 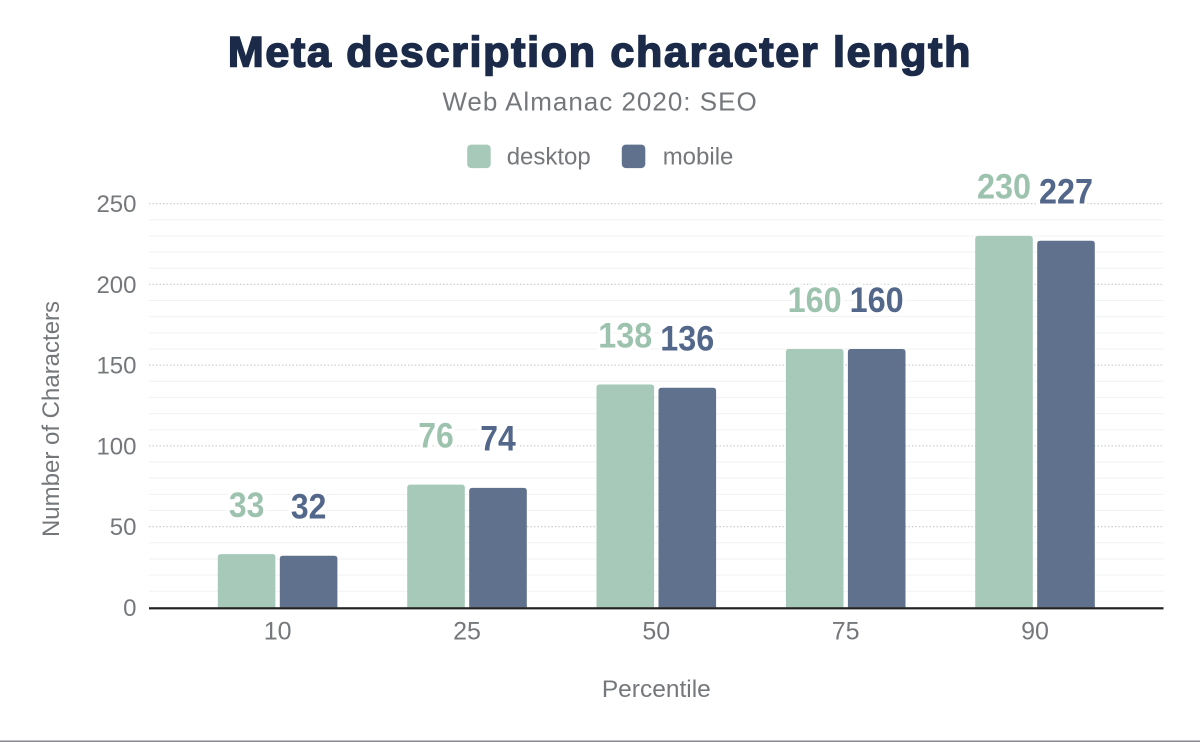 I want to click on svg-text: desktop, so click(x=549, y=157).